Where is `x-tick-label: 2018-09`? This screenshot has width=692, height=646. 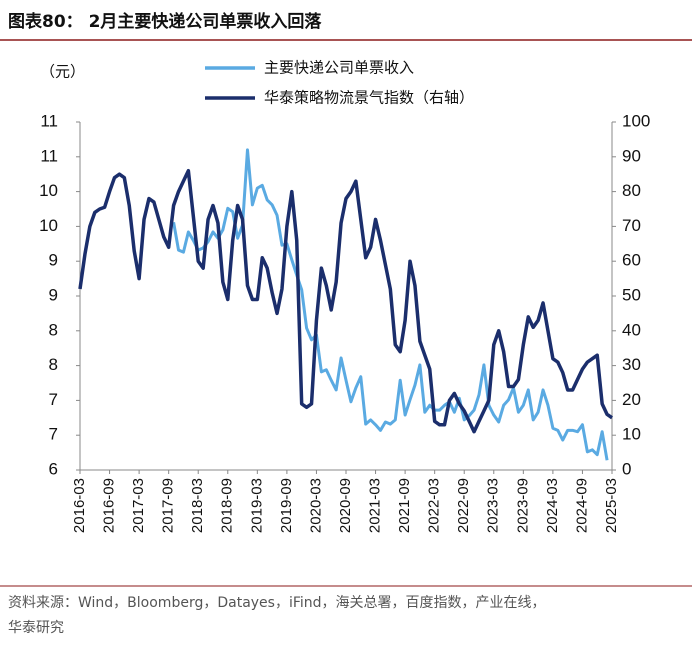
x-tick-label: 2018-09 is located at coordinates (227, 505).